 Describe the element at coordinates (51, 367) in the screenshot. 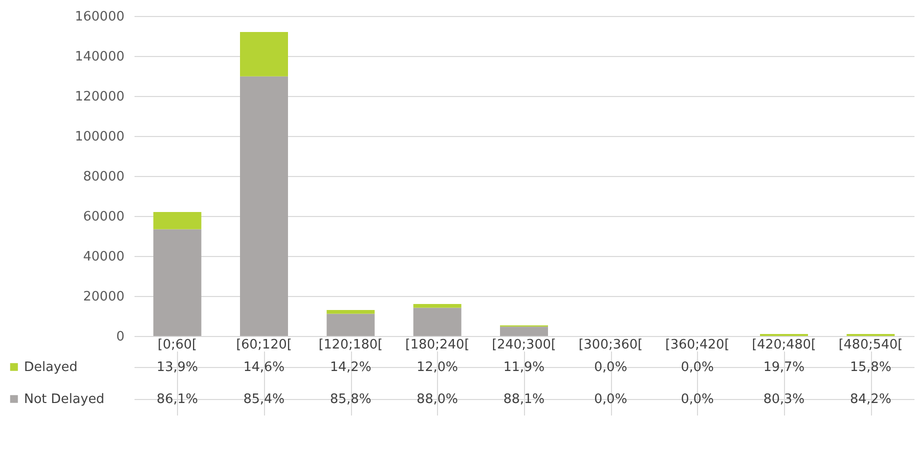

I see `legend-label: Delayed` at that location.